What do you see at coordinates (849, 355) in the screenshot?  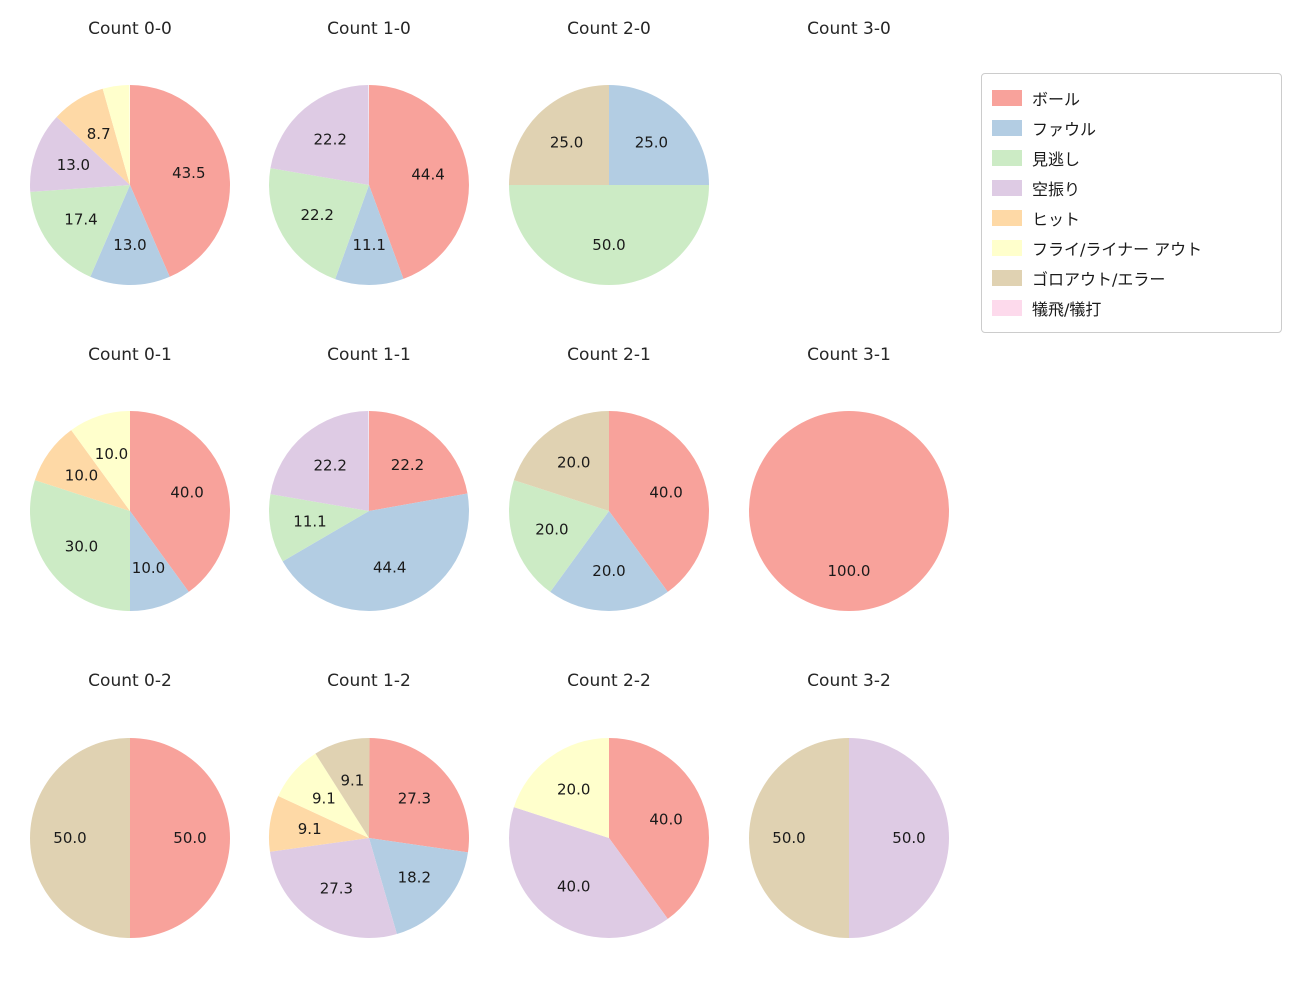 I see `chart-title: Count 3-1` at bounding box center [849, 355].